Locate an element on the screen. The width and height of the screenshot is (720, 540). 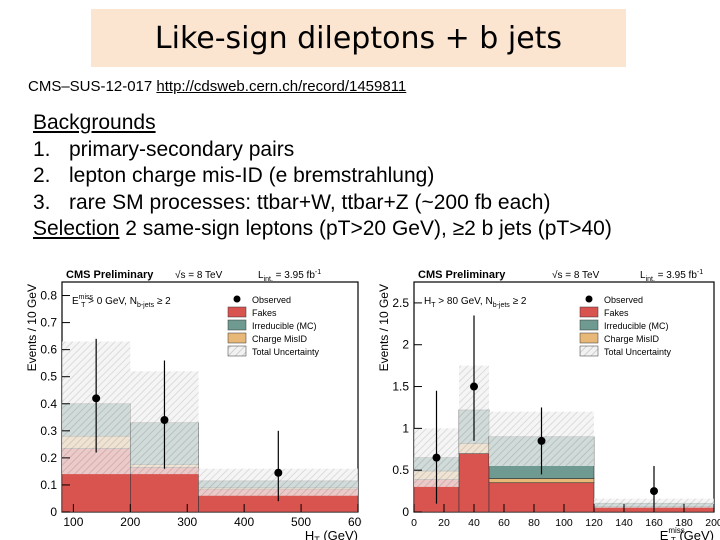
x-tick-label: 160 is located at coordinates (654, 523).